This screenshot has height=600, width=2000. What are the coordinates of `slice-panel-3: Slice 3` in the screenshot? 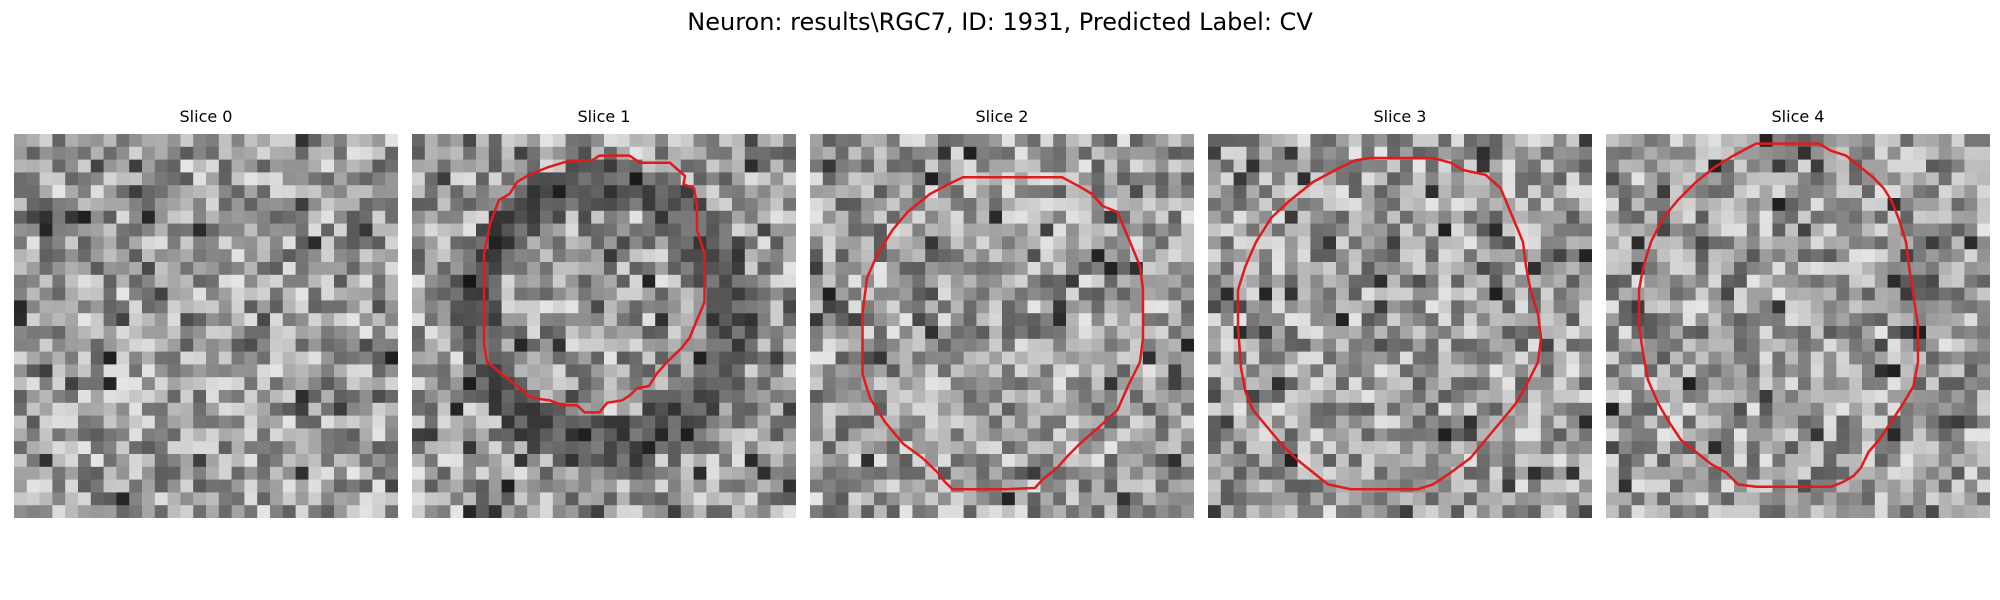 It's located at (1400, 312).